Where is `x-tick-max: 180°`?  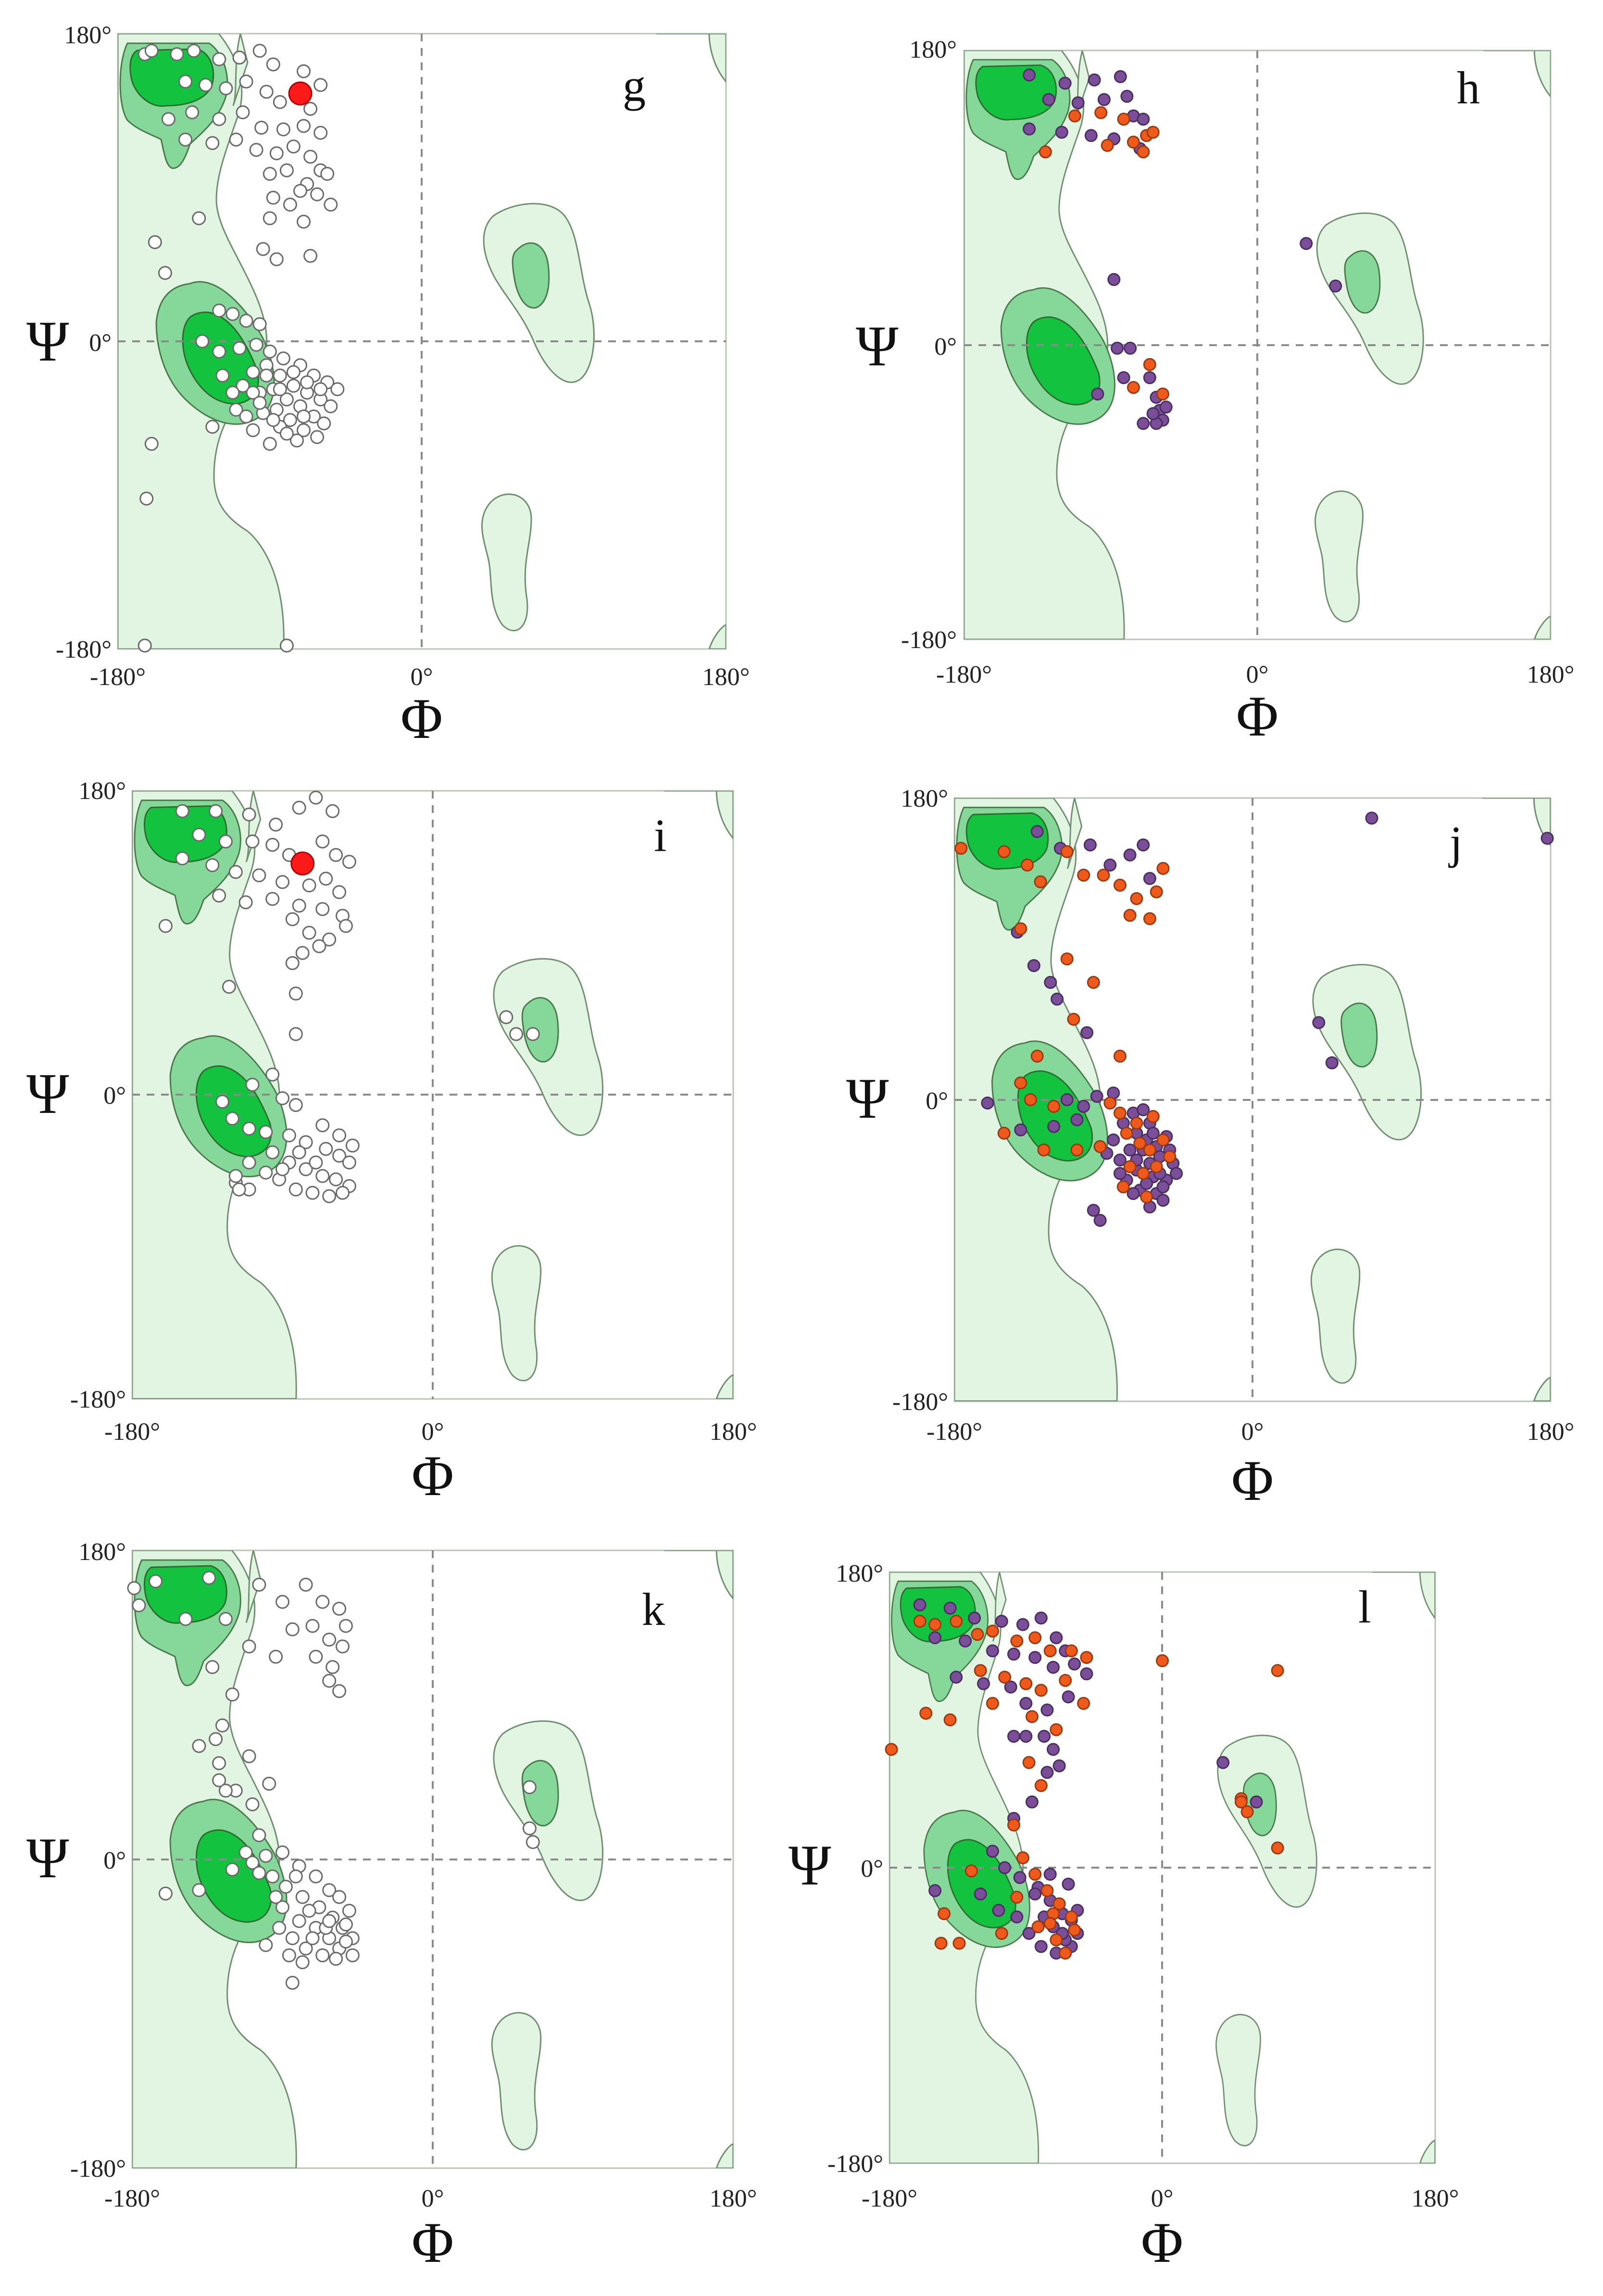 x-tick-max: 180° is located at coordinates (733, 1432).